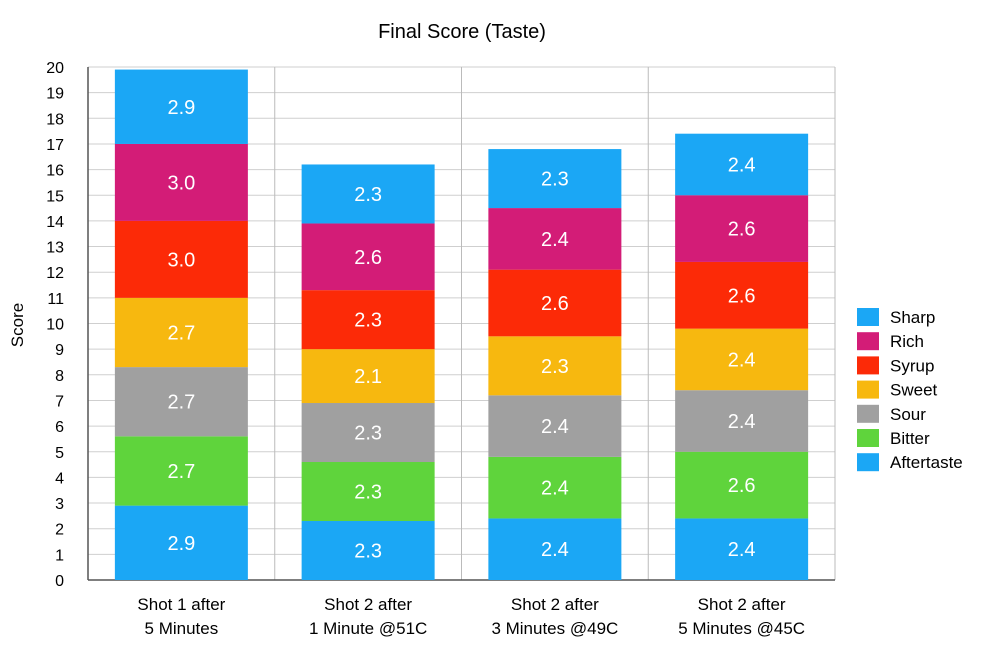 The height and width of the screenshot is (653, 996). What do you see at coordinates (55, 94) in the screenshot?
I see `y-tick-label: 19` at bounding box center [55, 94].